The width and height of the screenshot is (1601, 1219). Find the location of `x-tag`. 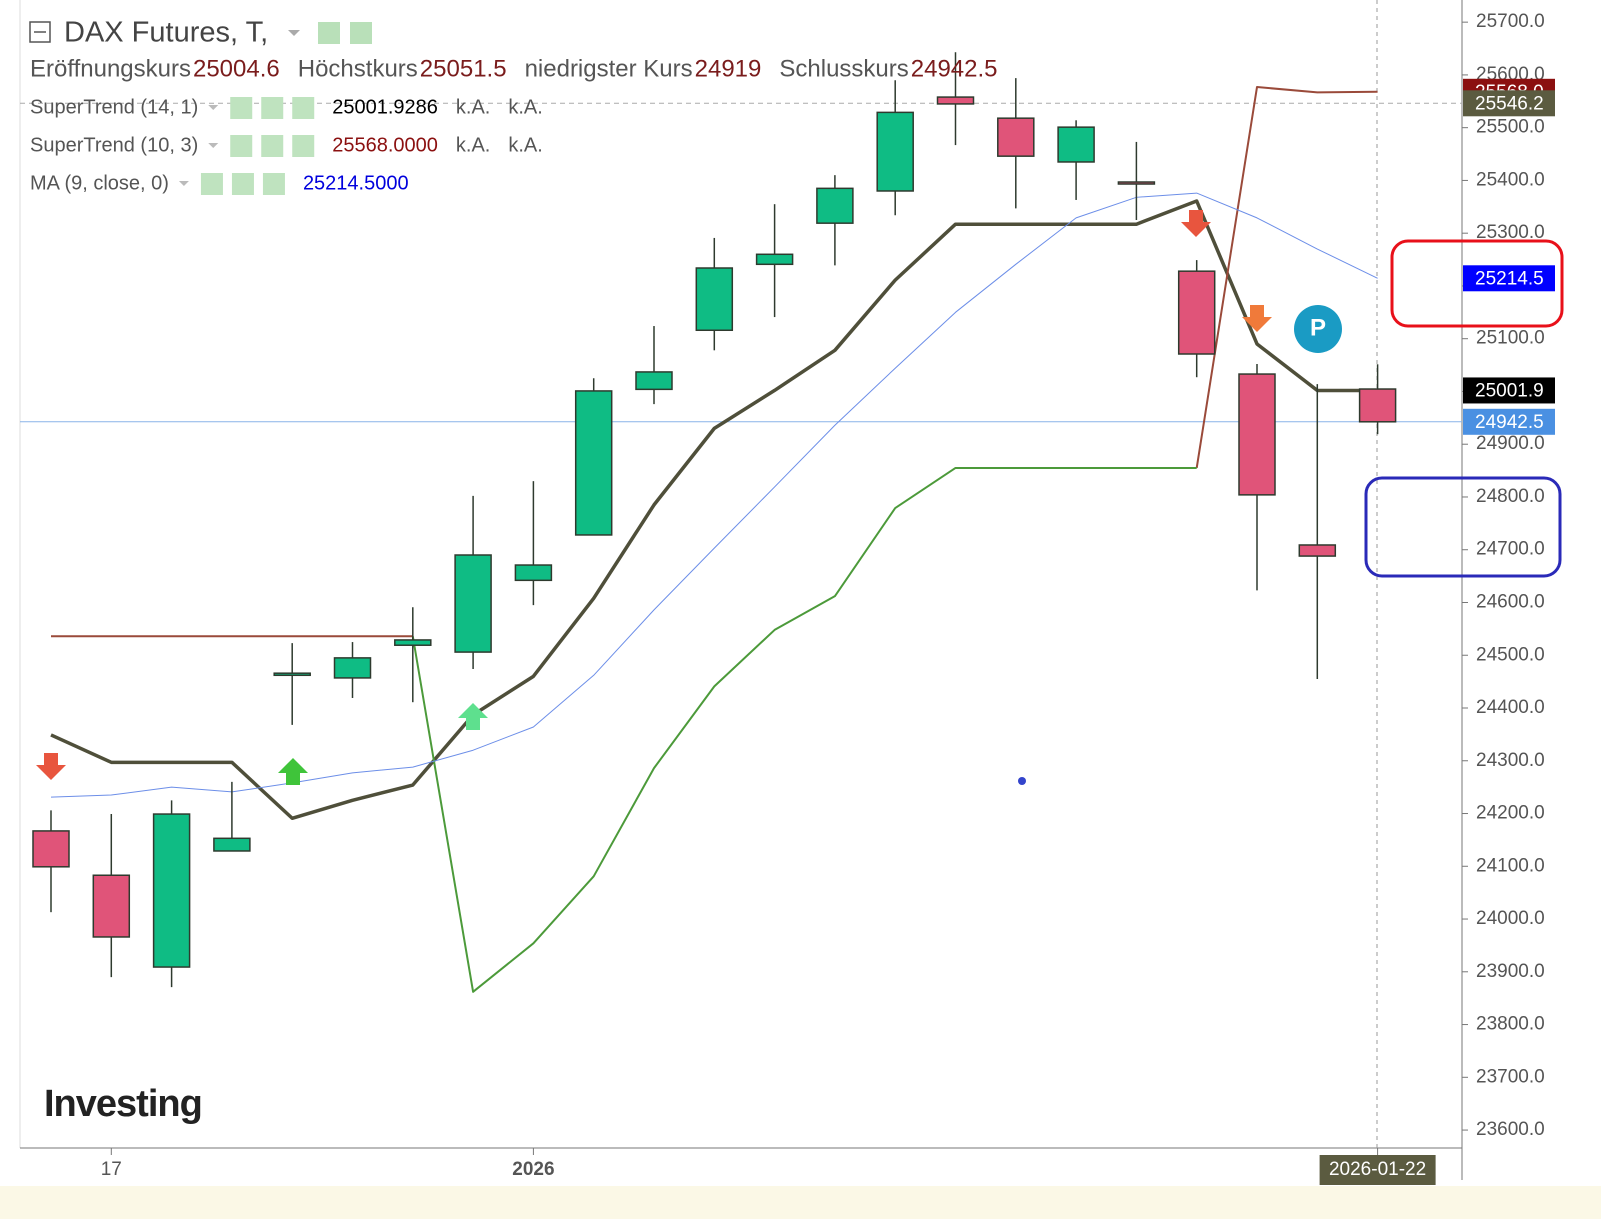

x-tag is located at coordinates (1377, 1170).